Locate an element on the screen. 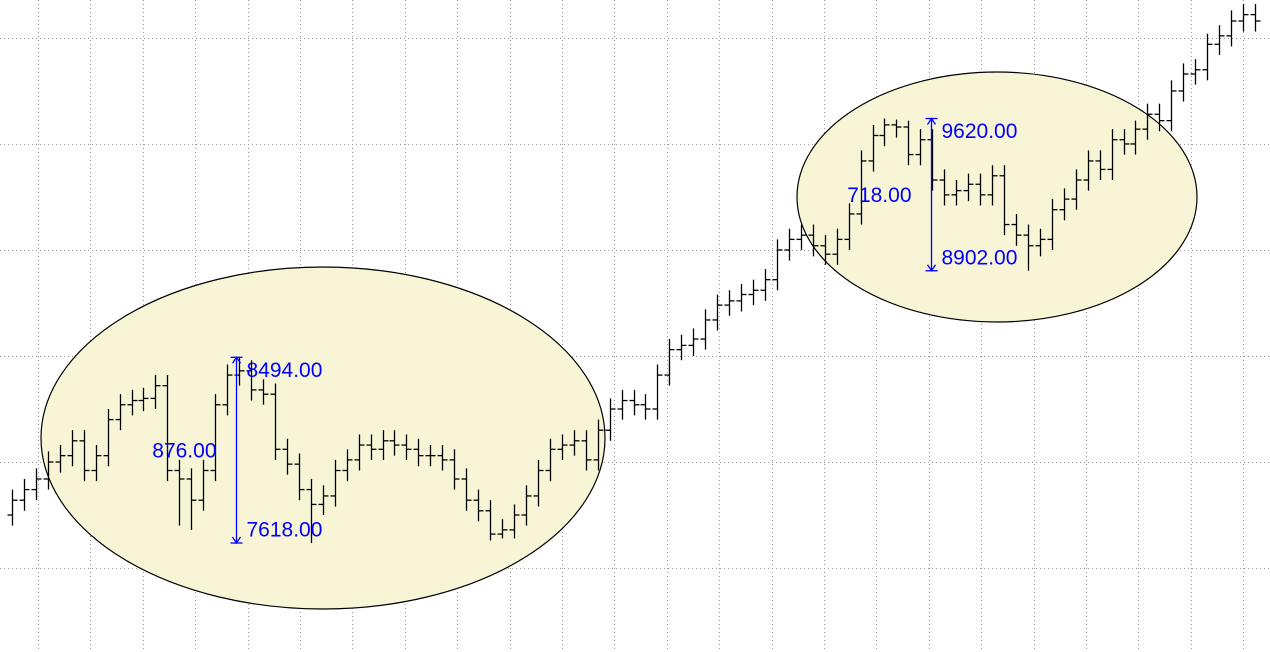 This screenshot has width=1270, height=652. range-label: 718.00 is located at coordinates (879, 195).